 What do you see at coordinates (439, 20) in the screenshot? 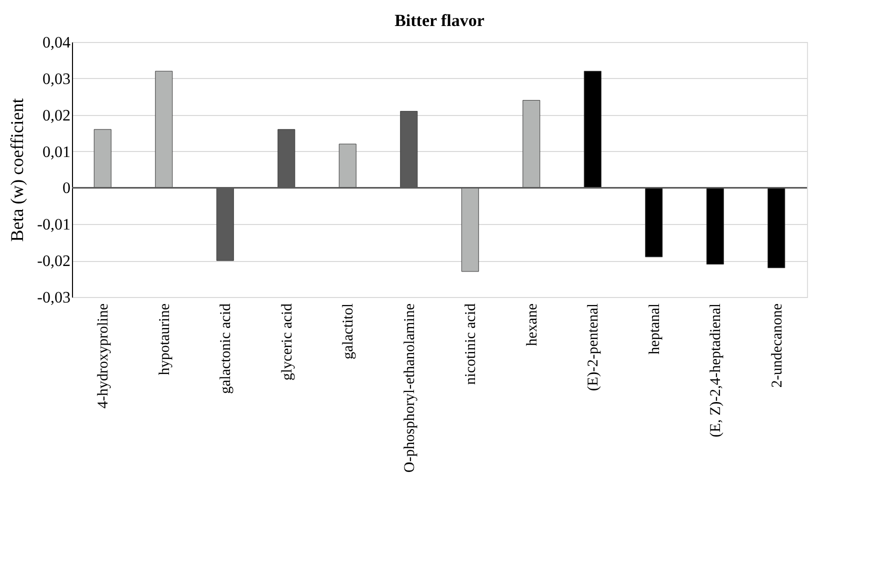
I see `chart-title: Bitter flavor` at bounding box center [439, 20].